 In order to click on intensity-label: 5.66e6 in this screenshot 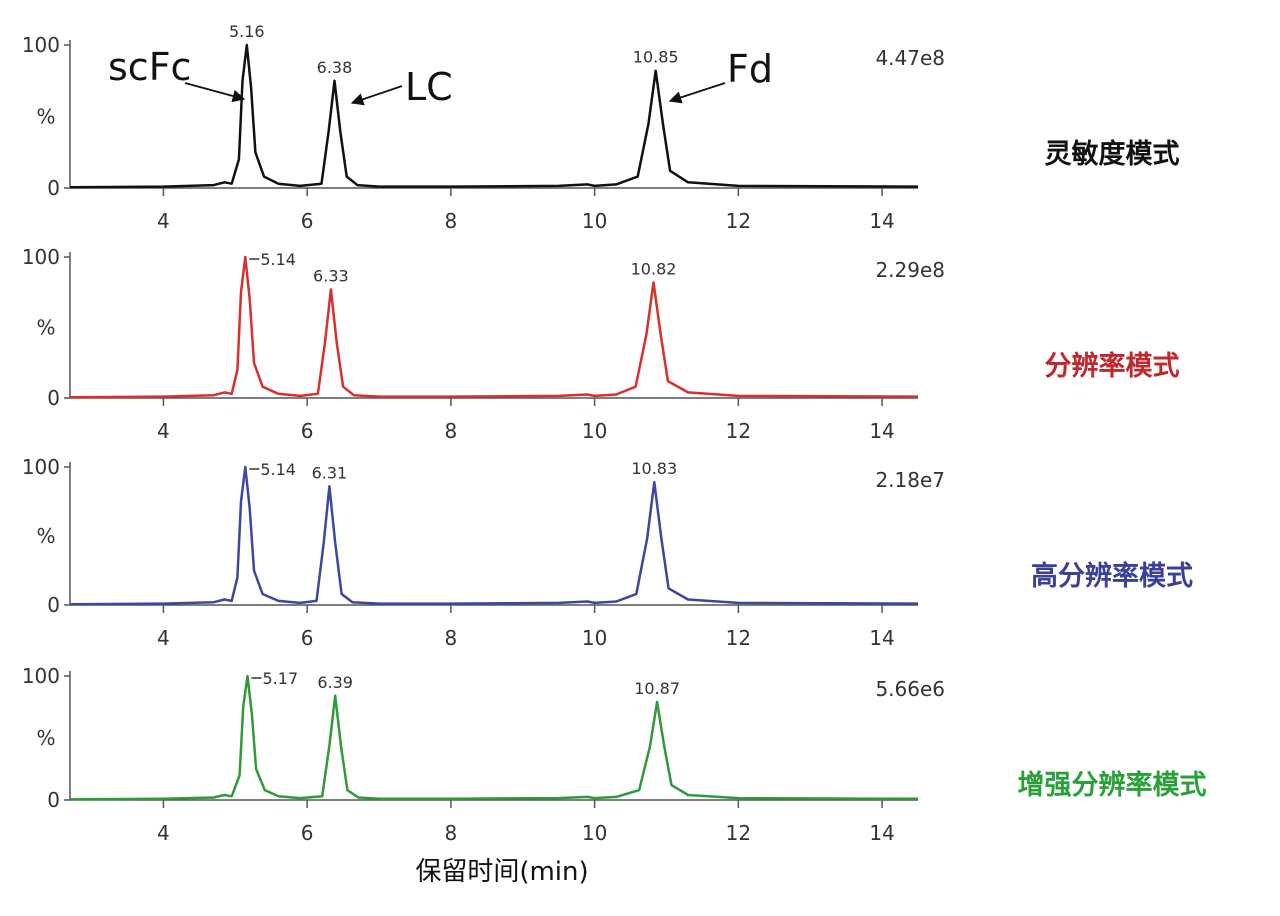, I will do `click(910, 689)`.